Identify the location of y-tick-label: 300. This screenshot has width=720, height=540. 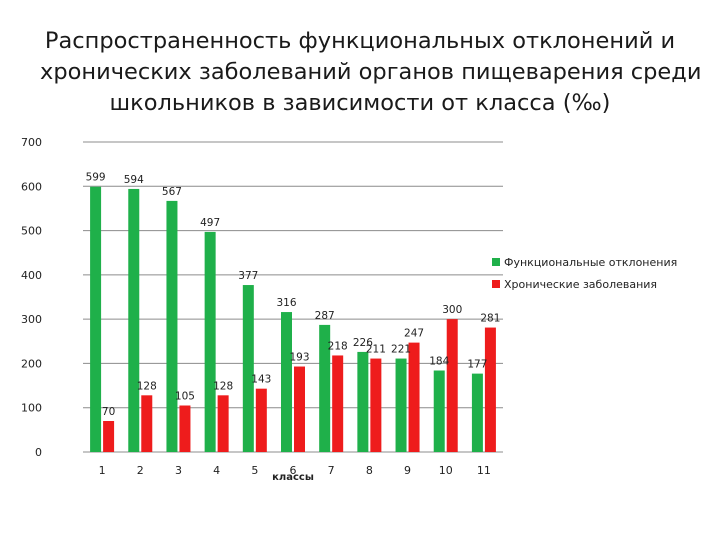
(31, 319).